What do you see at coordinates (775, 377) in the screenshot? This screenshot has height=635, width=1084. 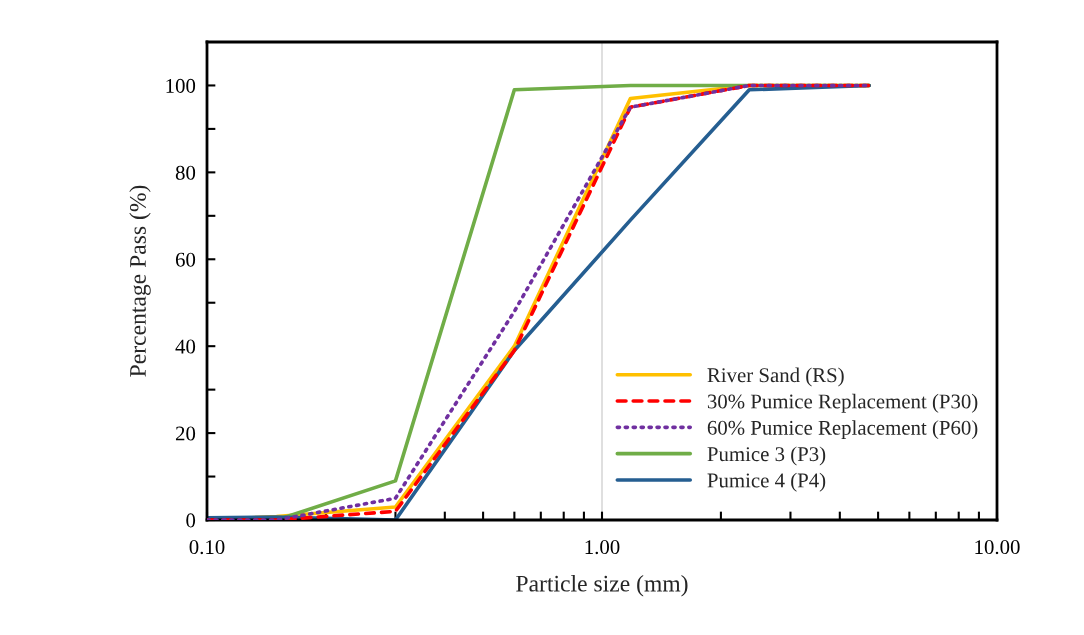 I see `legend-label: River Sand (RS)` at bounding box center [775, 377].